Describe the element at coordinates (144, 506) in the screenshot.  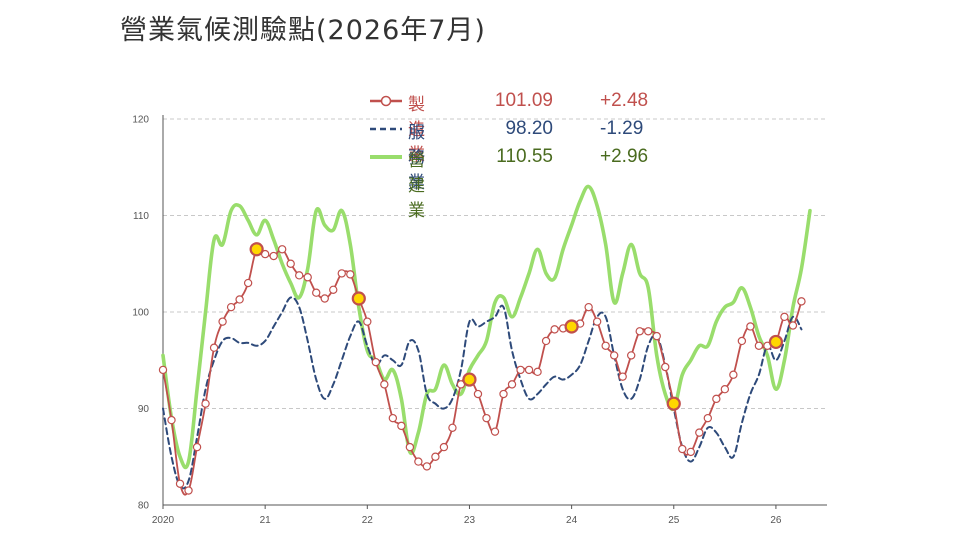
I see `y-tick-label-80: 80` at that location.